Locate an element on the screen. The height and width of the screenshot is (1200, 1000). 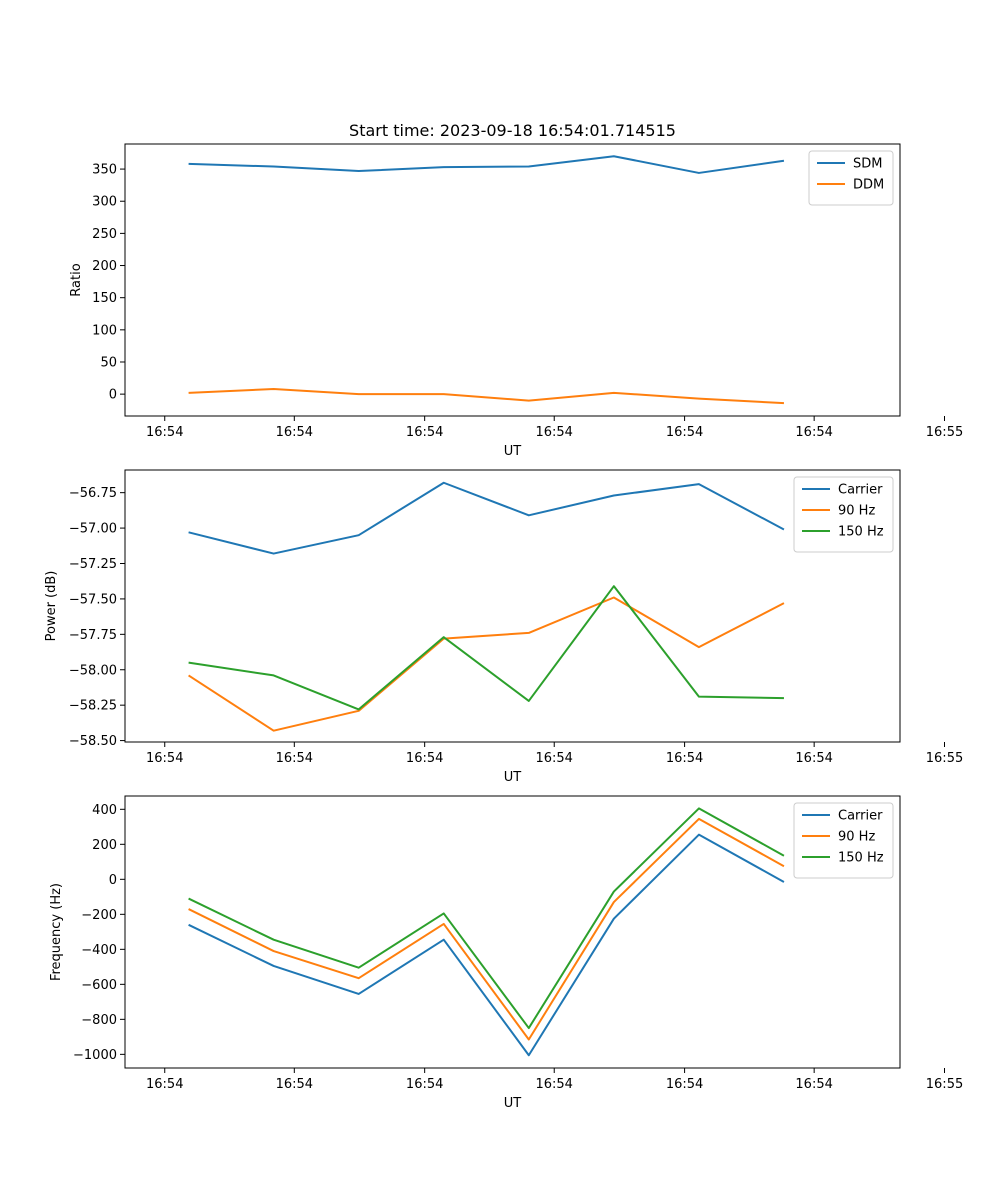
y-tick-label: 400 is located at coordinates (104, 810).